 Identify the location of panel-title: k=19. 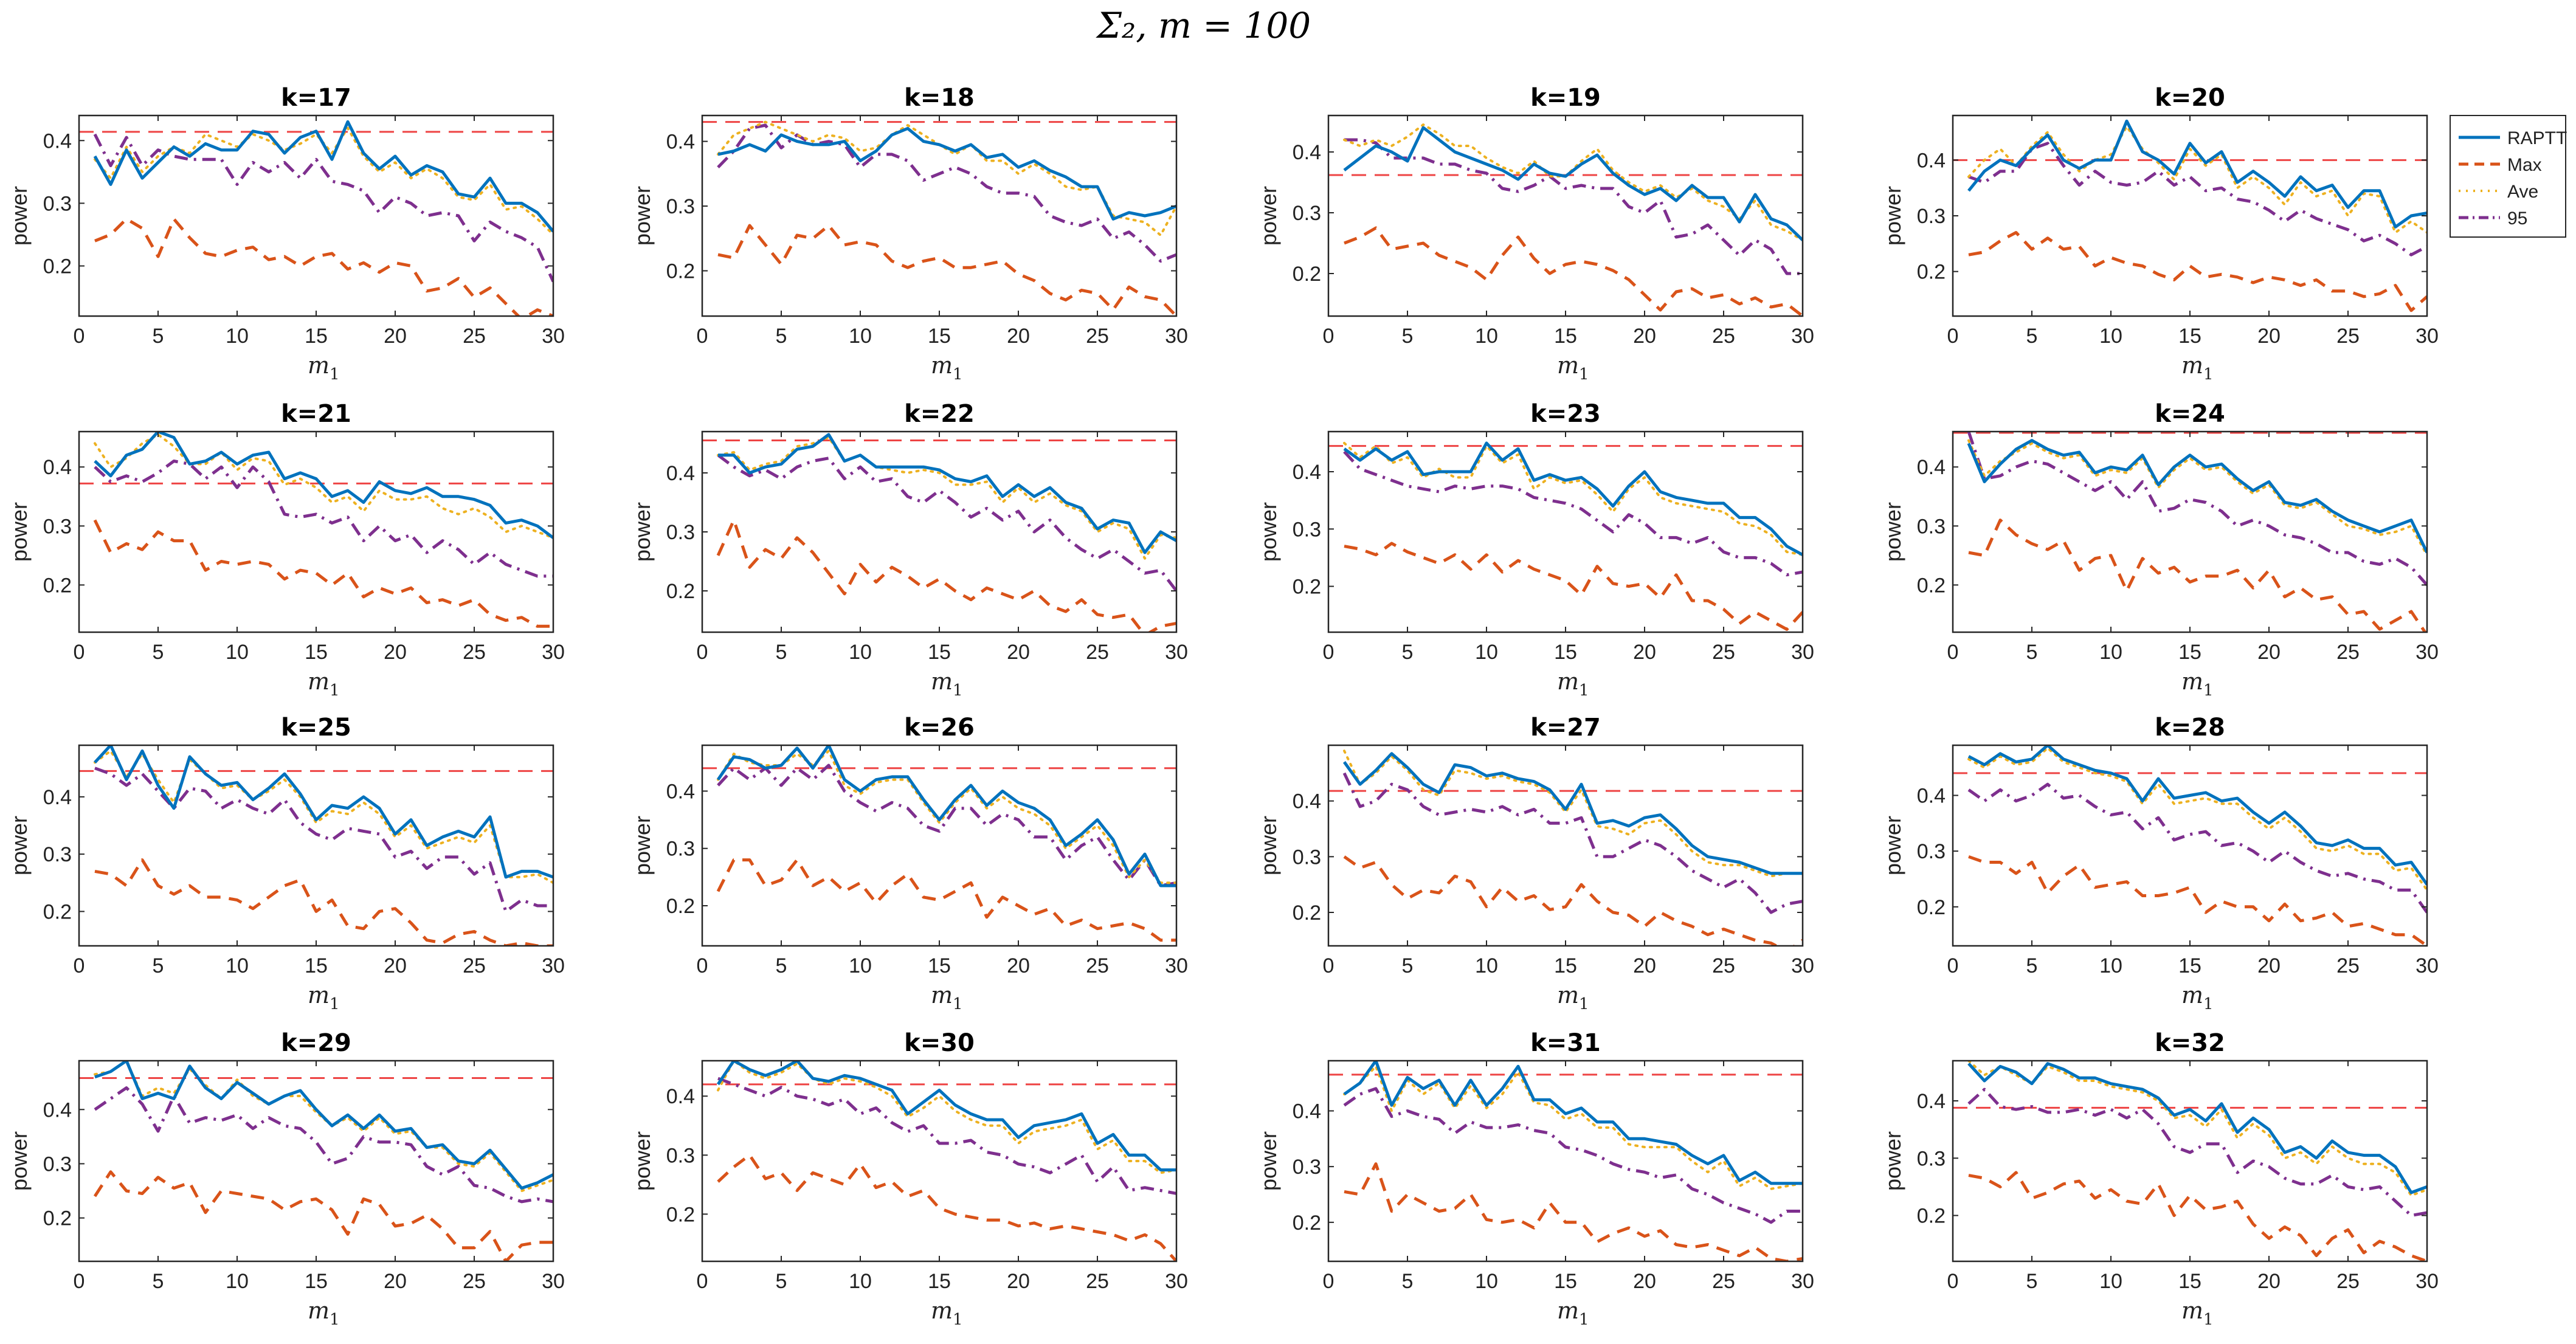
(1566, 98).